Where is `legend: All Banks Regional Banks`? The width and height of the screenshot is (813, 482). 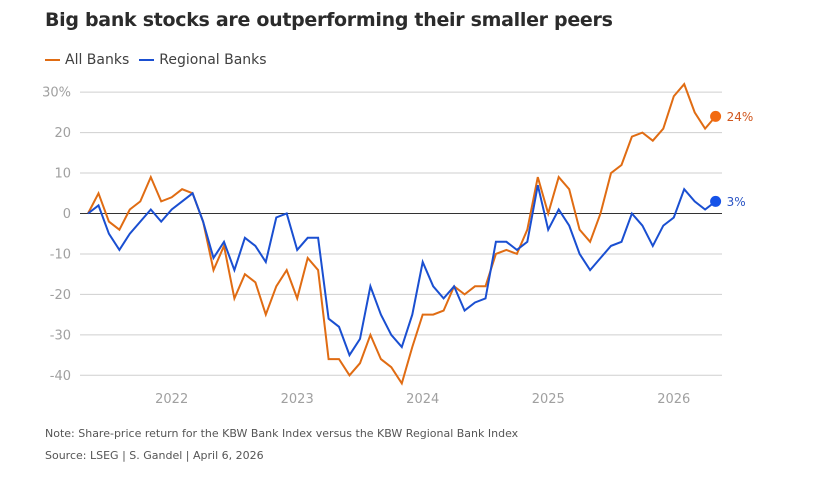
legend: All Banks Regional Banks is located at coordinates (161, 60).